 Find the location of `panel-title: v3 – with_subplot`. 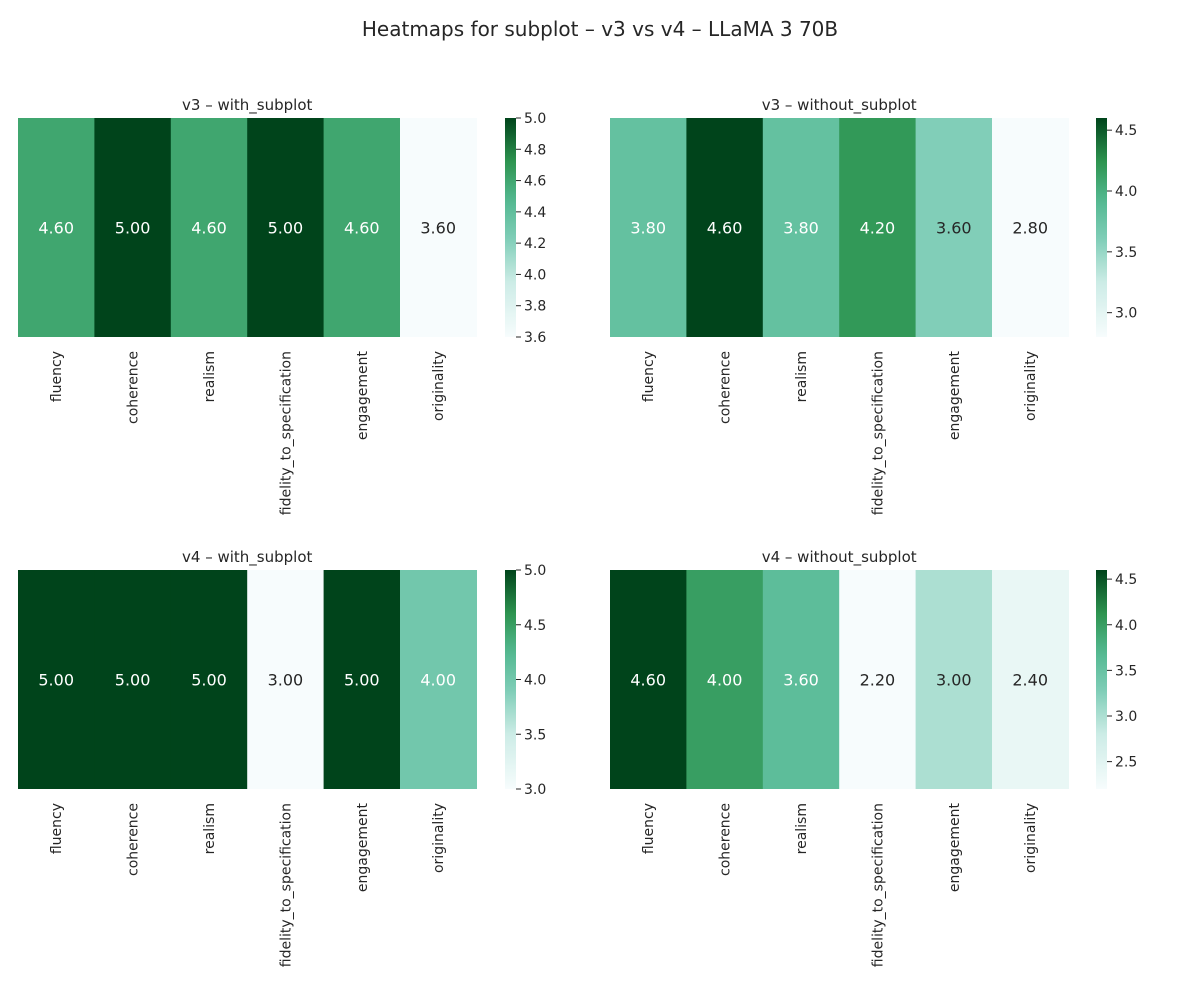

panel-title: v3 – with_subplot is located at coordinates (247, 105).